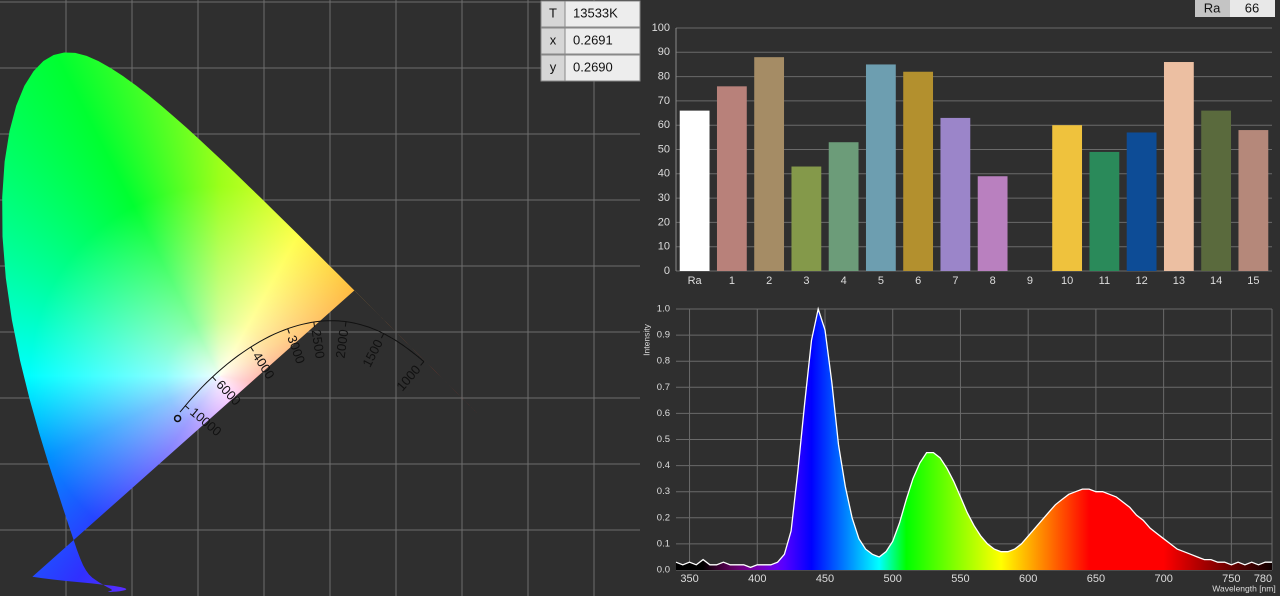 This screenshot has height=596, width=1280. What do you see at coordinates (302, 366) in the screenshot?
I see `planckian-locus` at bounding box center [302, 366].